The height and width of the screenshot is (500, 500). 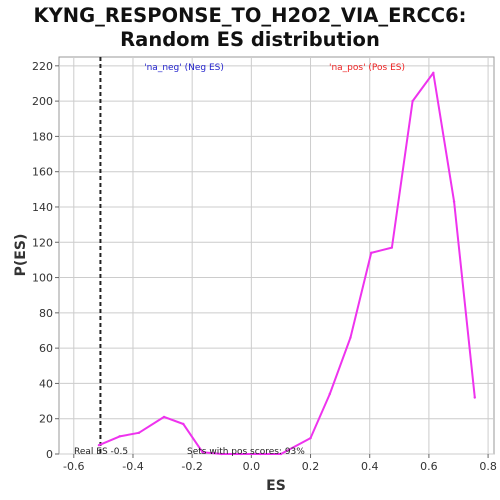 What do you see at coordinates (42, 66) in the screenshot?
I see `y-tick-label: 220` at bounding box center [42, 66].